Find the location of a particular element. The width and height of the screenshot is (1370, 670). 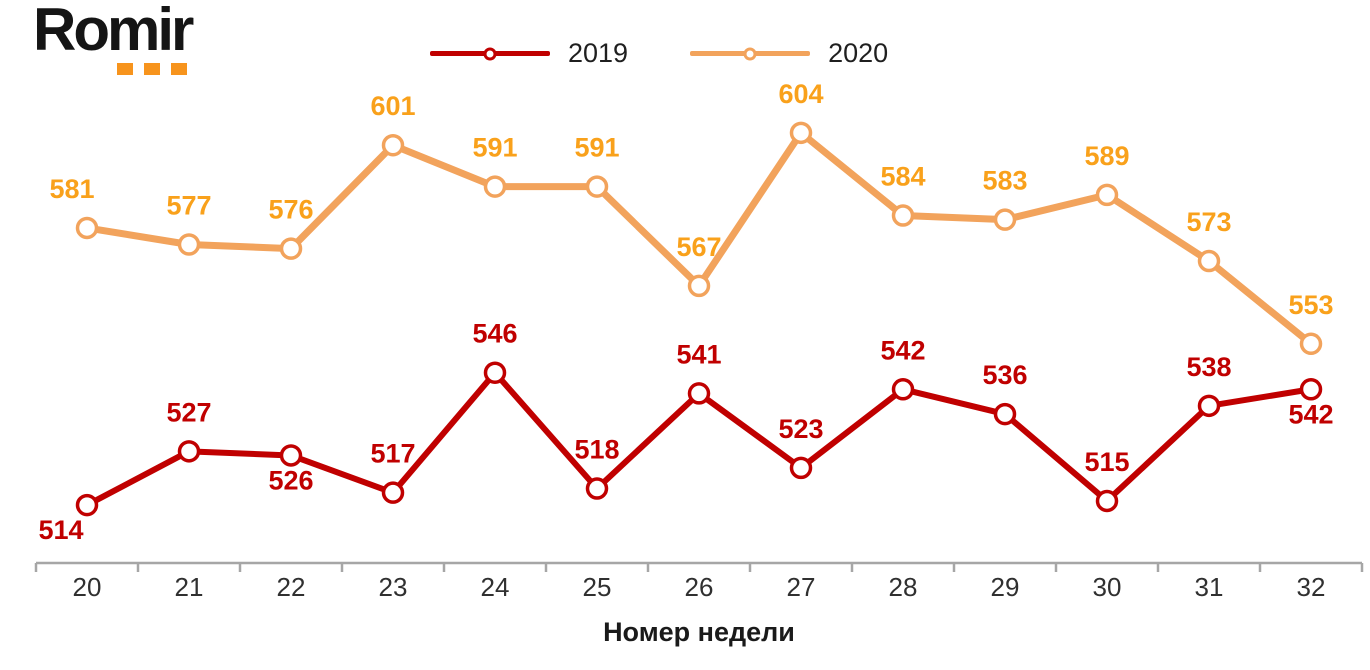

data-point-label-2020: 576 is located at coordinates (290, 210).